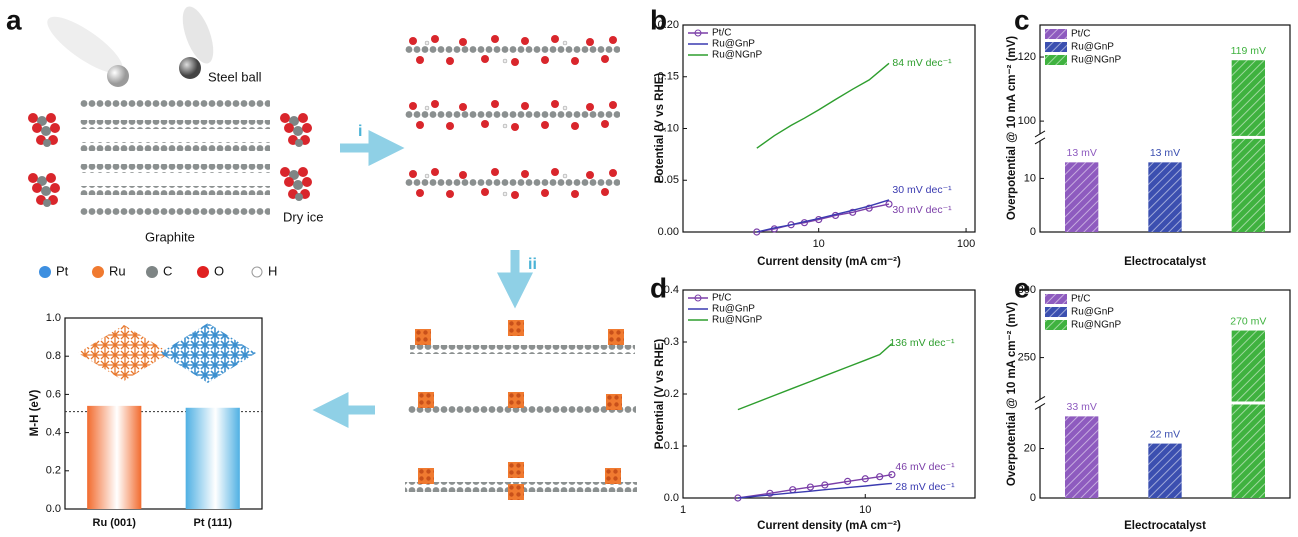  Describe the element at coordinates (922, 63) in the screenshot. I see `annotation: 84 mV dec⁻¹` at that location.